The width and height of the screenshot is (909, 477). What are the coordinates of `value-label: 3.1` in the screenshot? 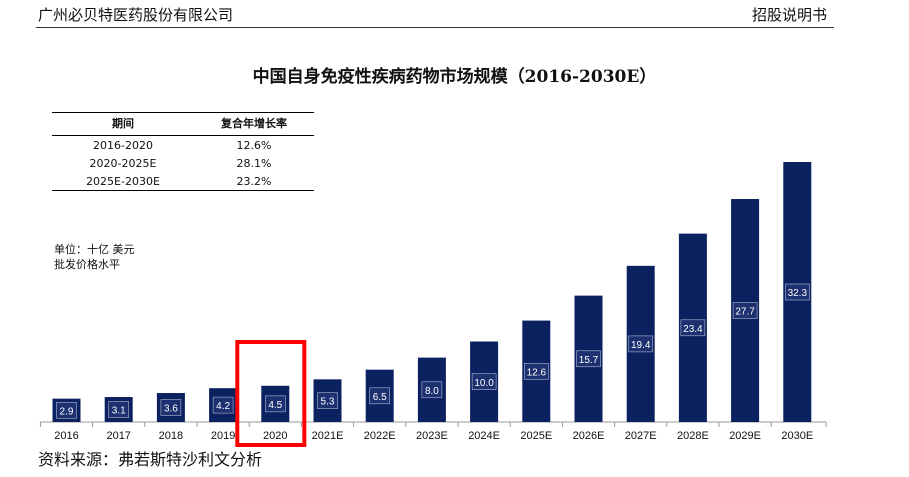 It's located at (119, 411).